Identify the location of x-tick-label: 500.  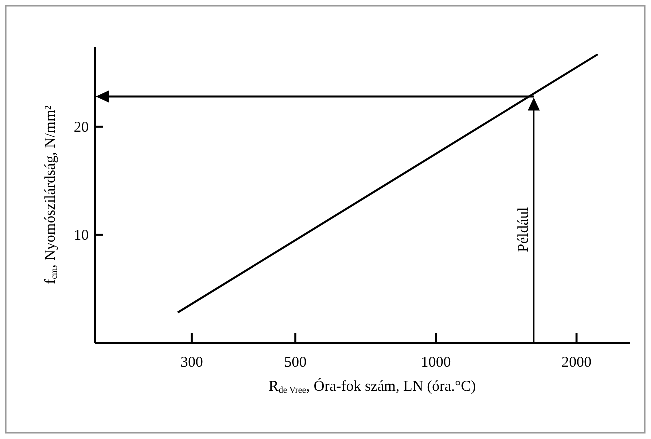
(295, 363).